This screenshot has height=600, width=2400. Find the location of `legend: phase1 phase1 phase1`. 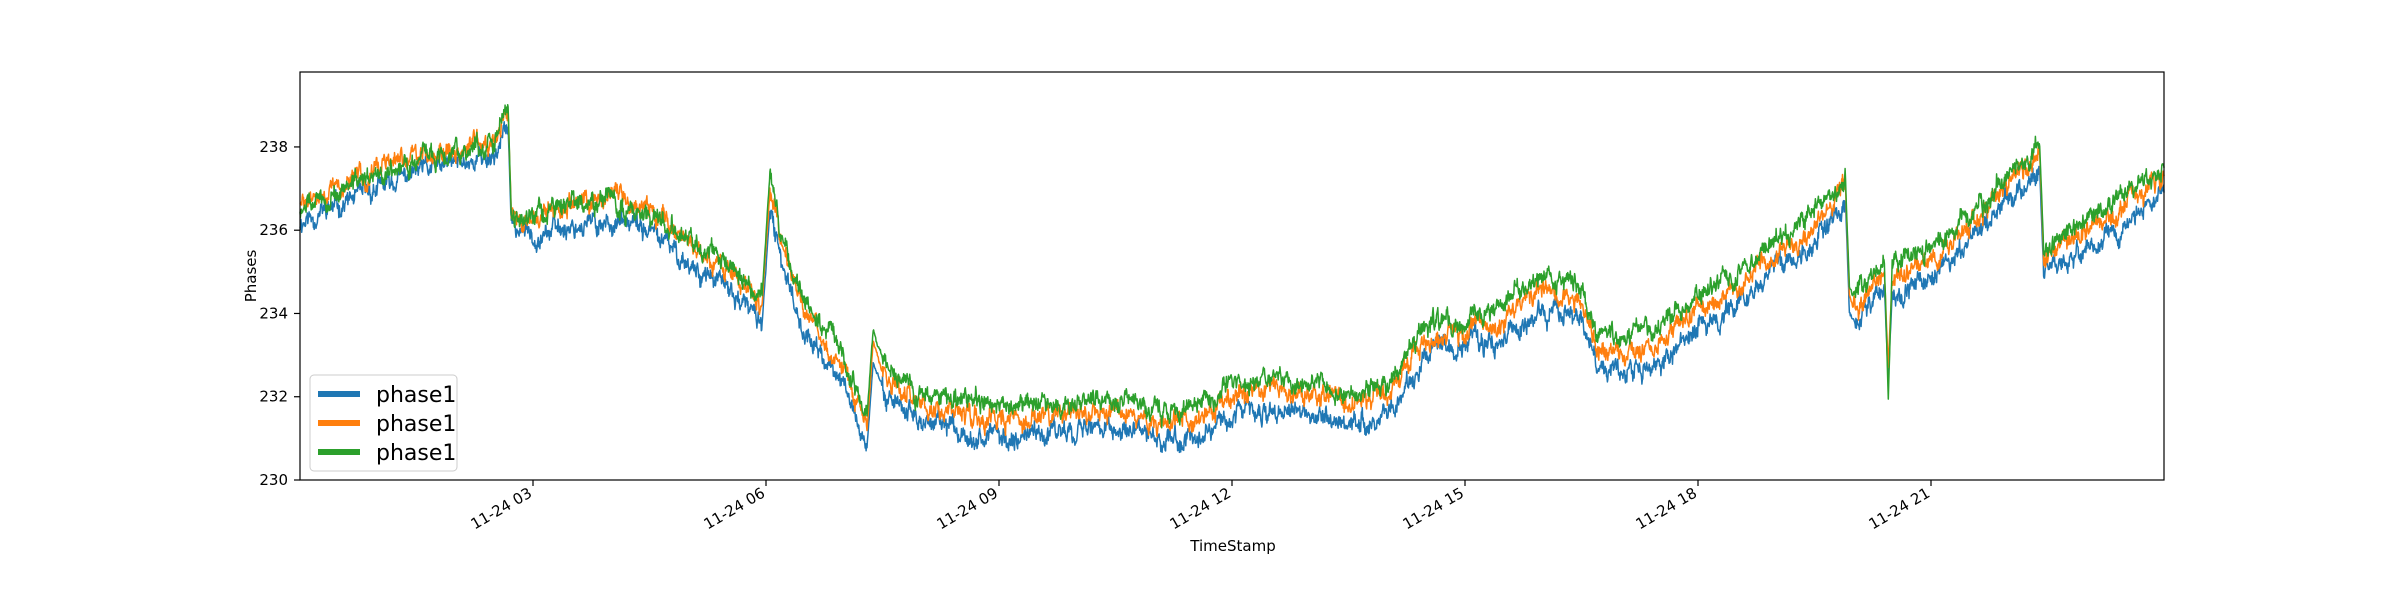

legend: phase1 phase1 phase1 is located at coordinates (383, 423).